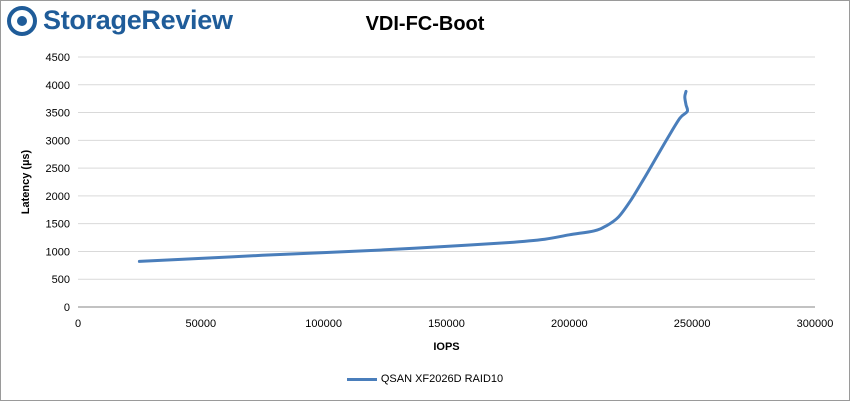  I want to click on legend: QSAN XF2026D RAID10, so click(425, 379).